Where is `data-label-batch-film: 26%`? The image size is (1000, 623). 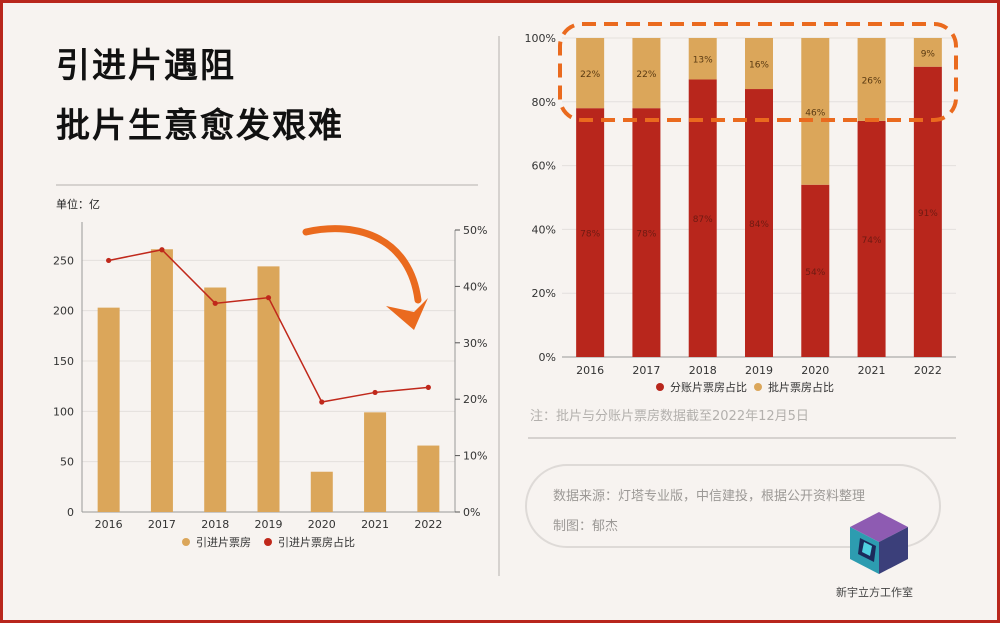
data-label-batch-film: 26% is located at coordinates (872, 81).